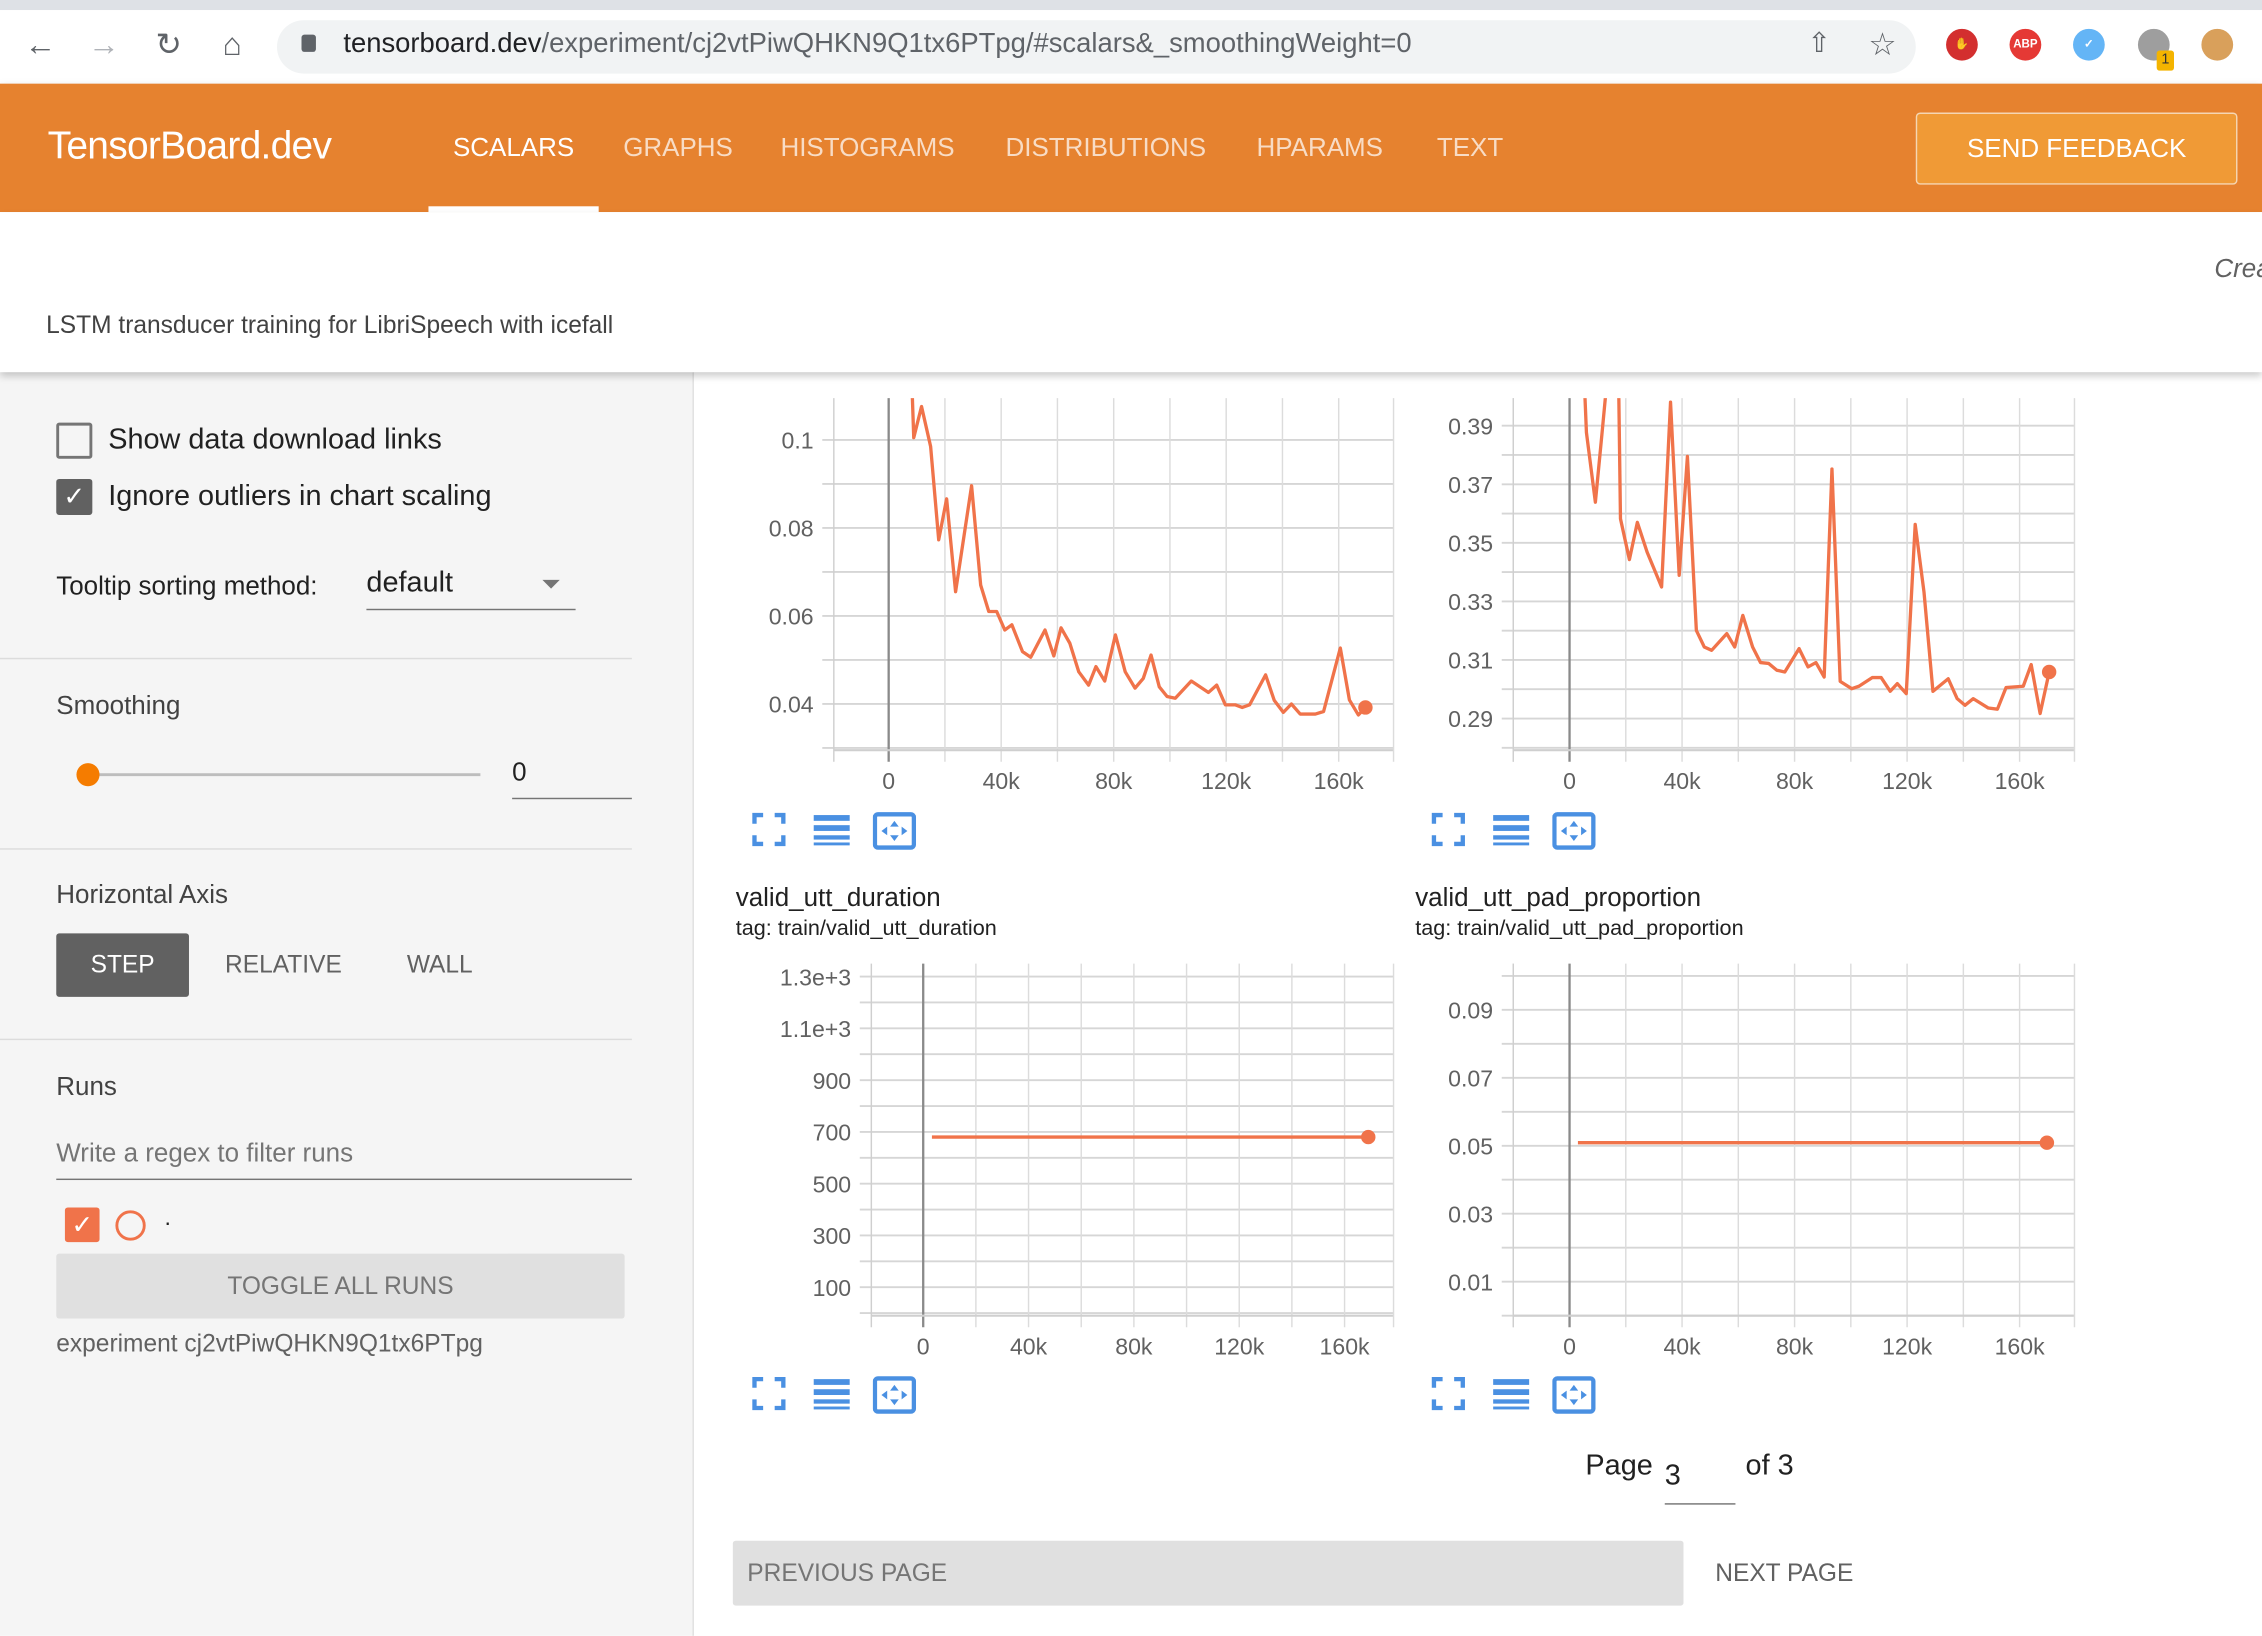 The height and width of the screenshot is (1636, 2262). Describe the element at coordinates (513, 147) in the screenshot. I see `tab-scalars: SCALARS` at that location.